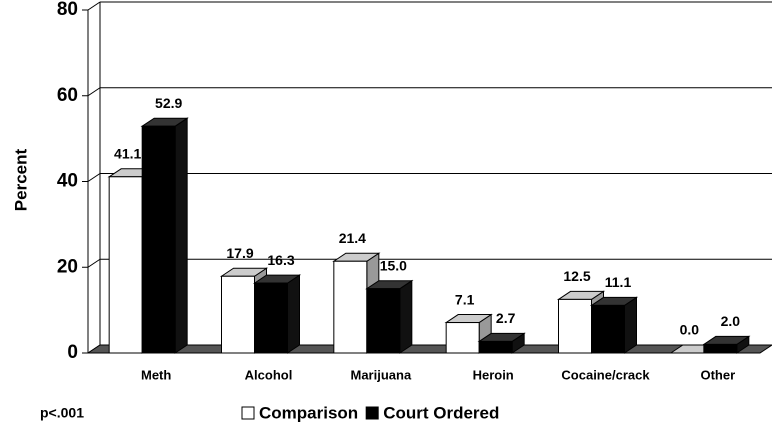 Image resolution: width=772 pixels, height=433 pixels. I want to click on value-label: 52.9, so click(168, 103).